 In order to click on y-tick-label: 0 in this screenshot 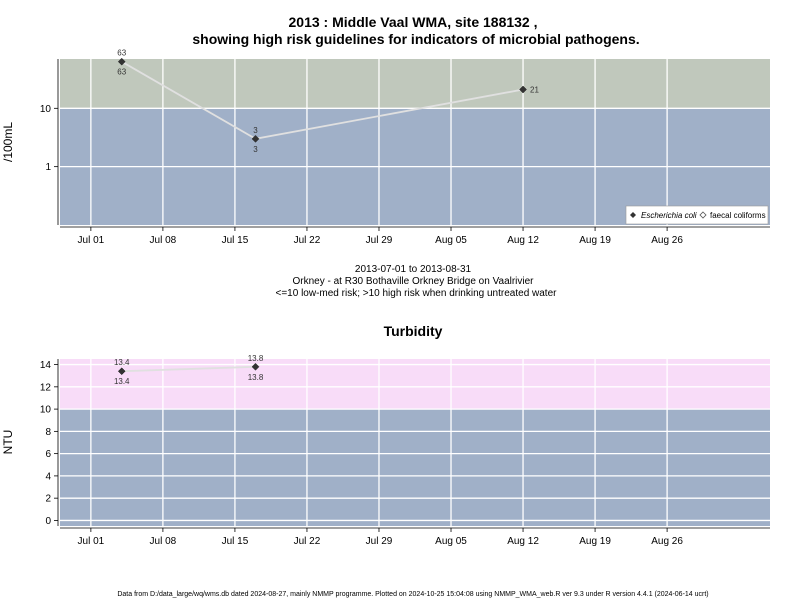, I will do `click(48, 521)`.